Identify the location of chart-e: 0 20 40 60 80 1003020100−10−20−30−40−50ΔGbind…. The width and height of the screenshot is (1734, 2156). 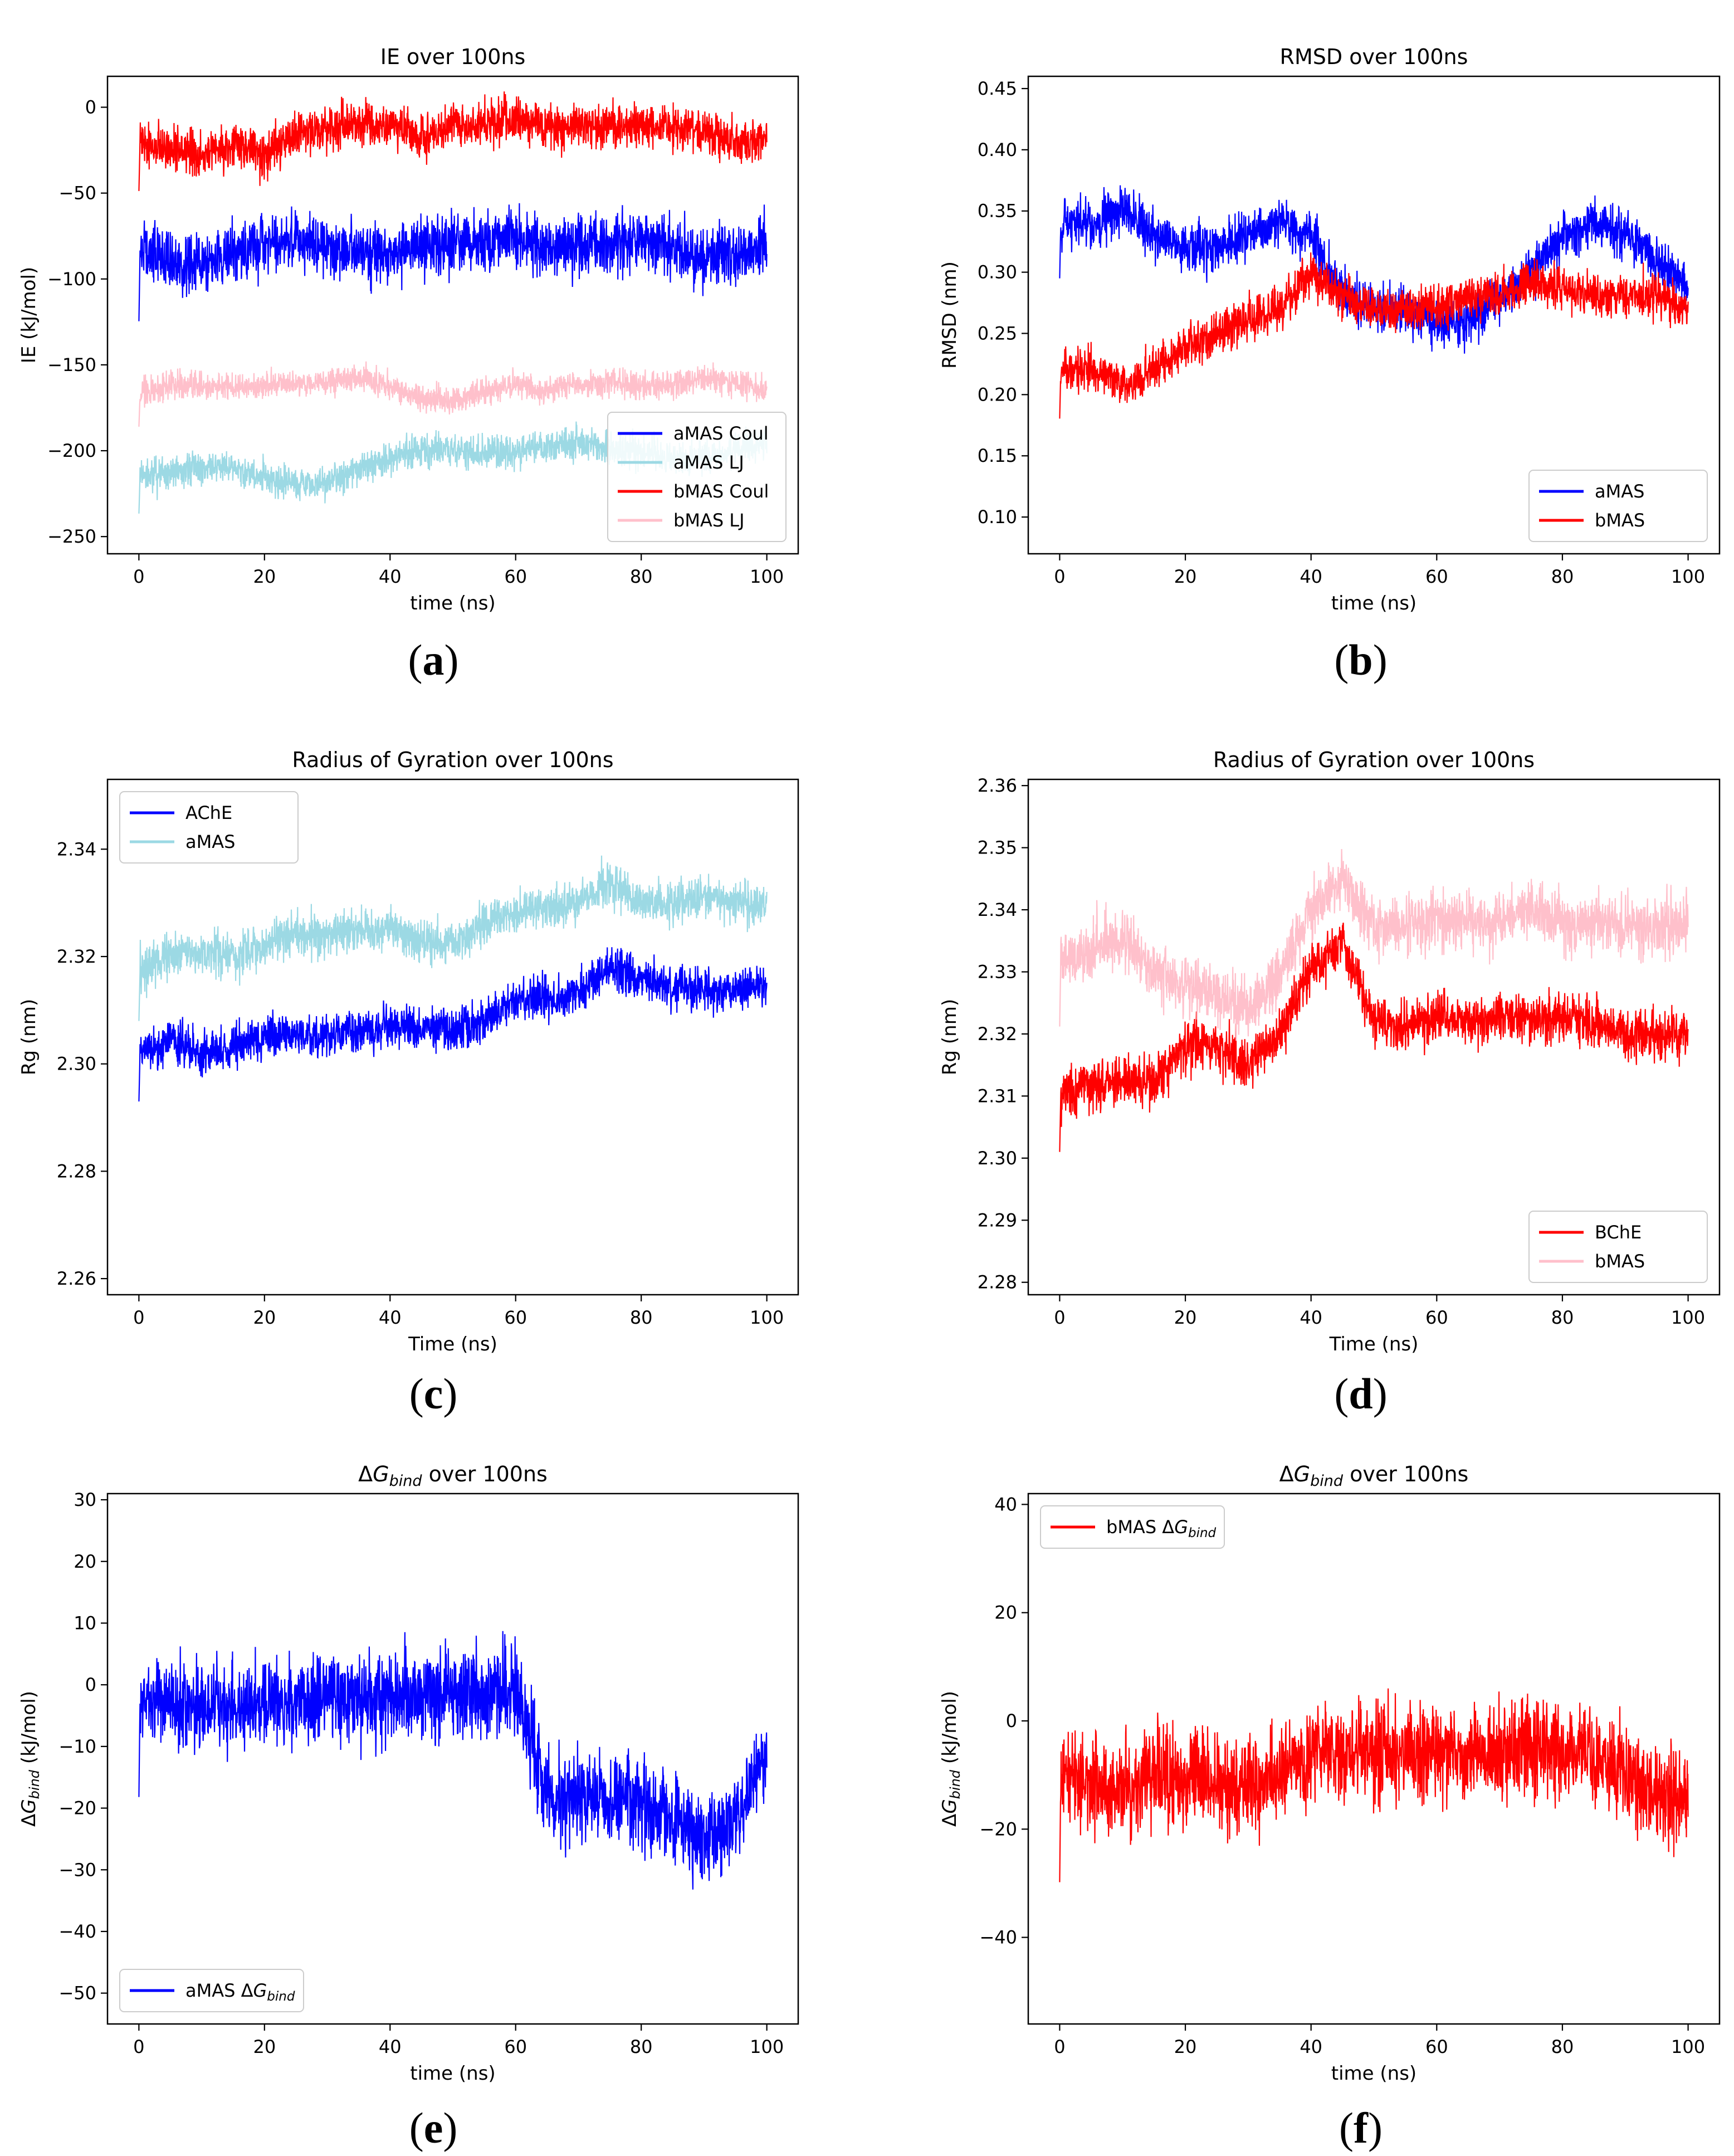
(408, 1773).